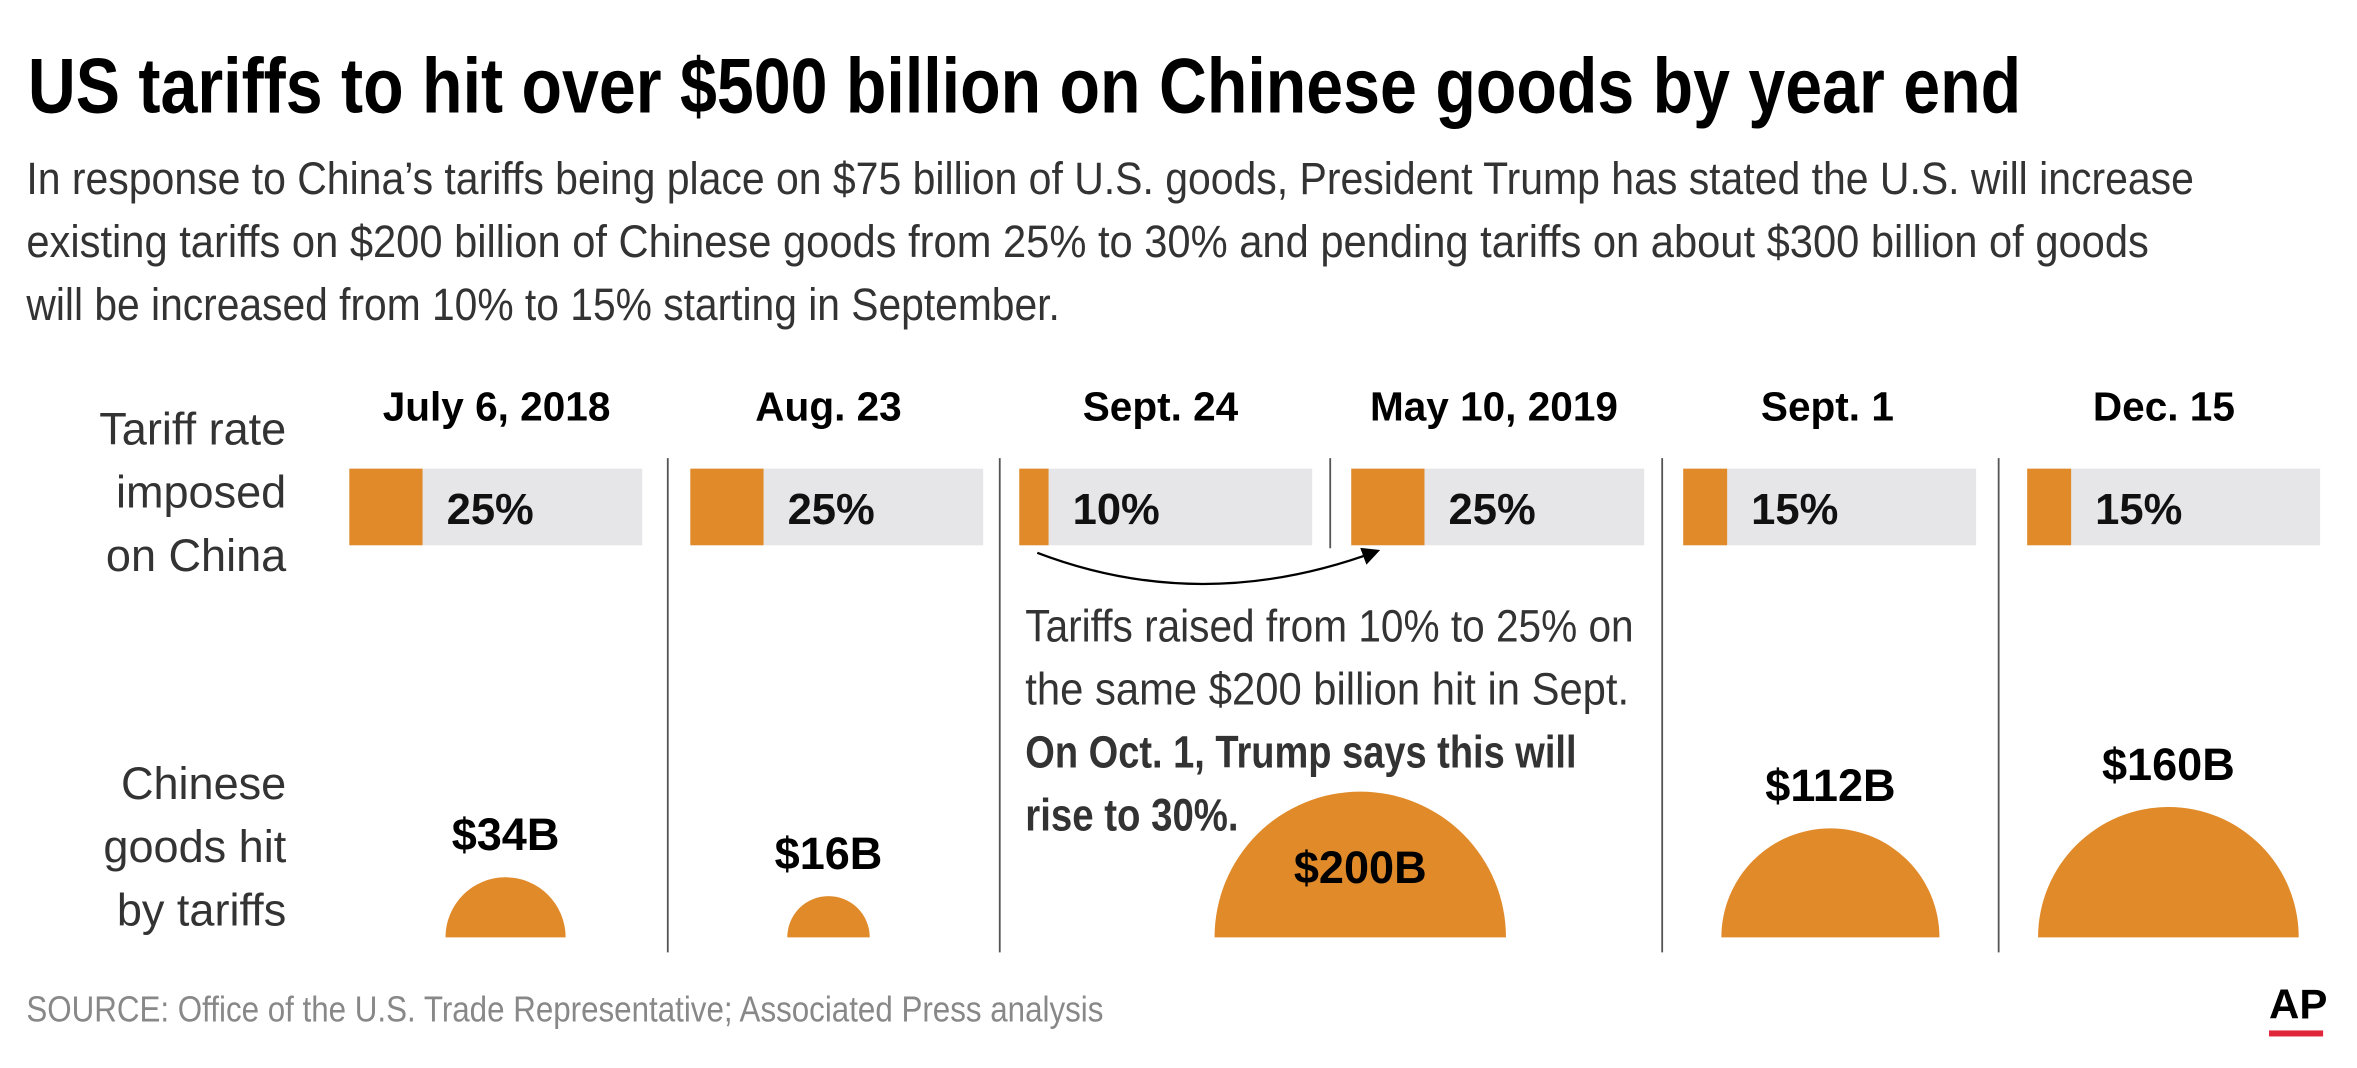  I want to click on date-label: Sept. 24, so click(1161, 407).